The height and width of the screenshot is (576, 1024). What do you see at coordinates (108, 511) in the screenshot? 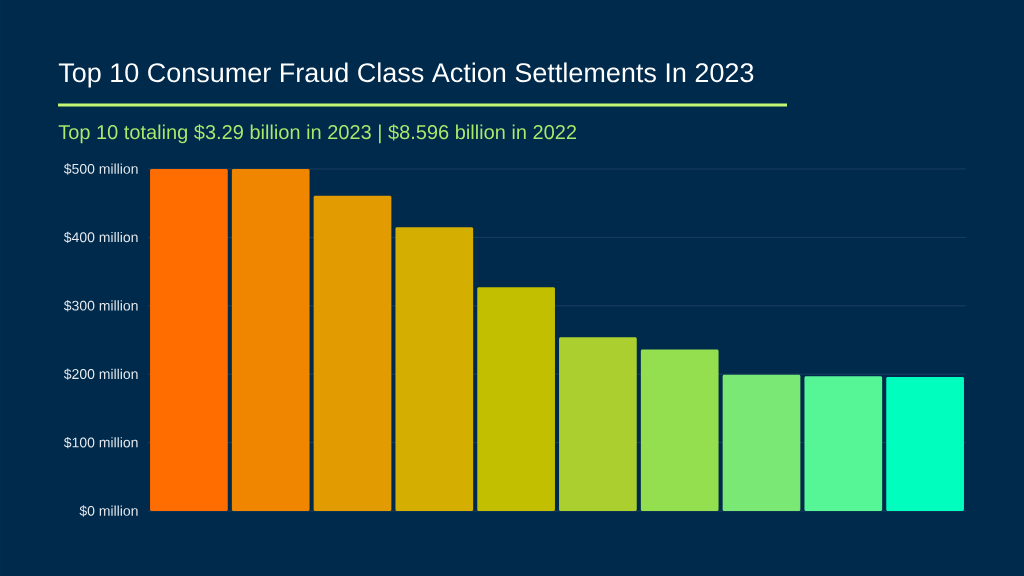
I see `y-tick-label: $0 million` at bounding box center [108, 511].